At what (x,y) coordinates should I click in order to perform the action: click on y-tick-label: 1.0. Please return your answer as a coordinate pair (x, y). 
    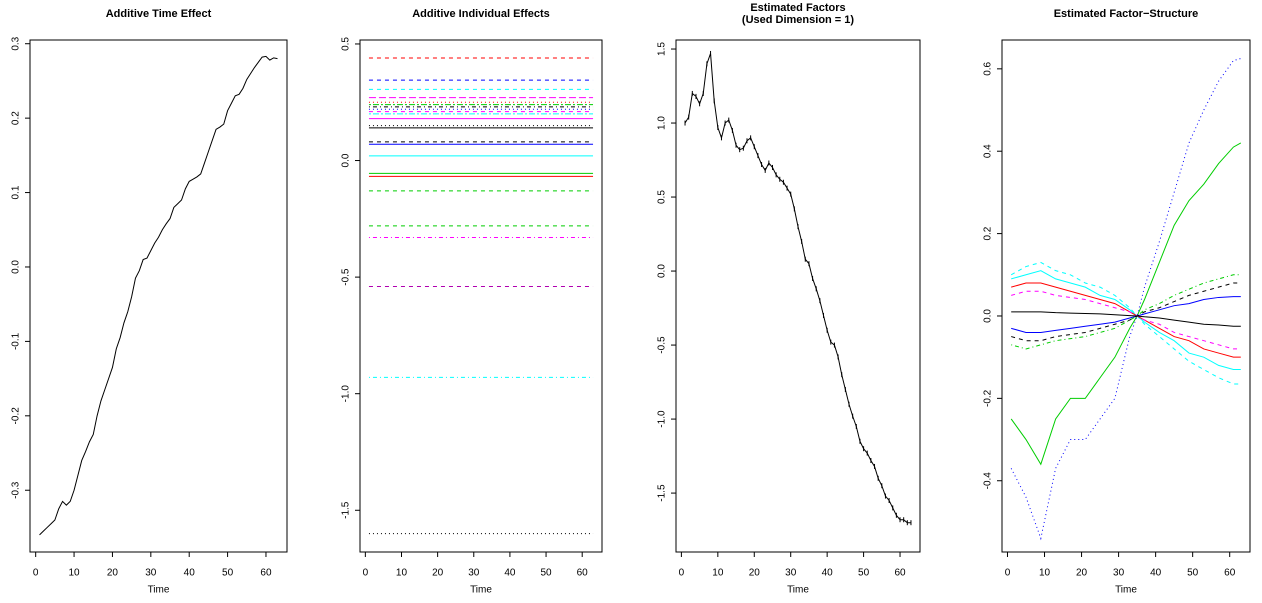
    Looking at the image, I should click on (662, 123).